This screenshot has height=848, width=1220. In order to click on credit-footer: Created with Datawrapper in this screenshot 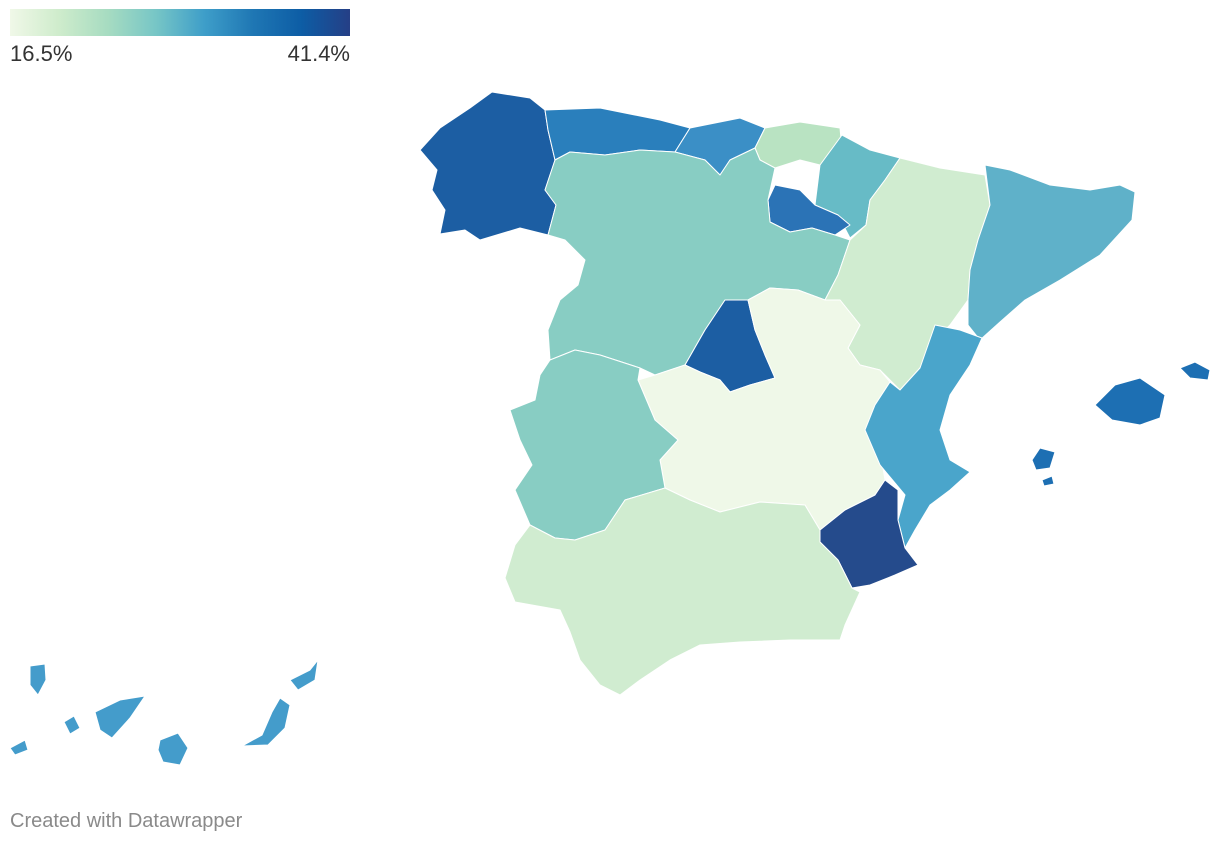, I will do `click(126, 821)`.